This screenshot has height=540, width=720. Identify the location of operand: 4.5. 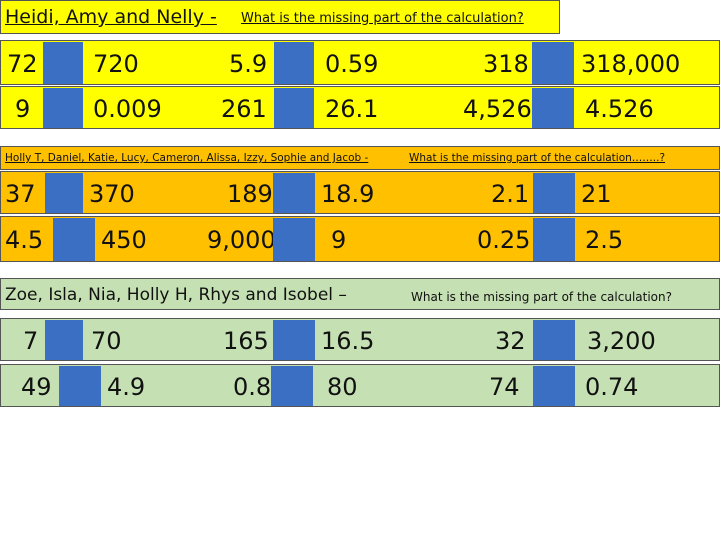
(24, 240).